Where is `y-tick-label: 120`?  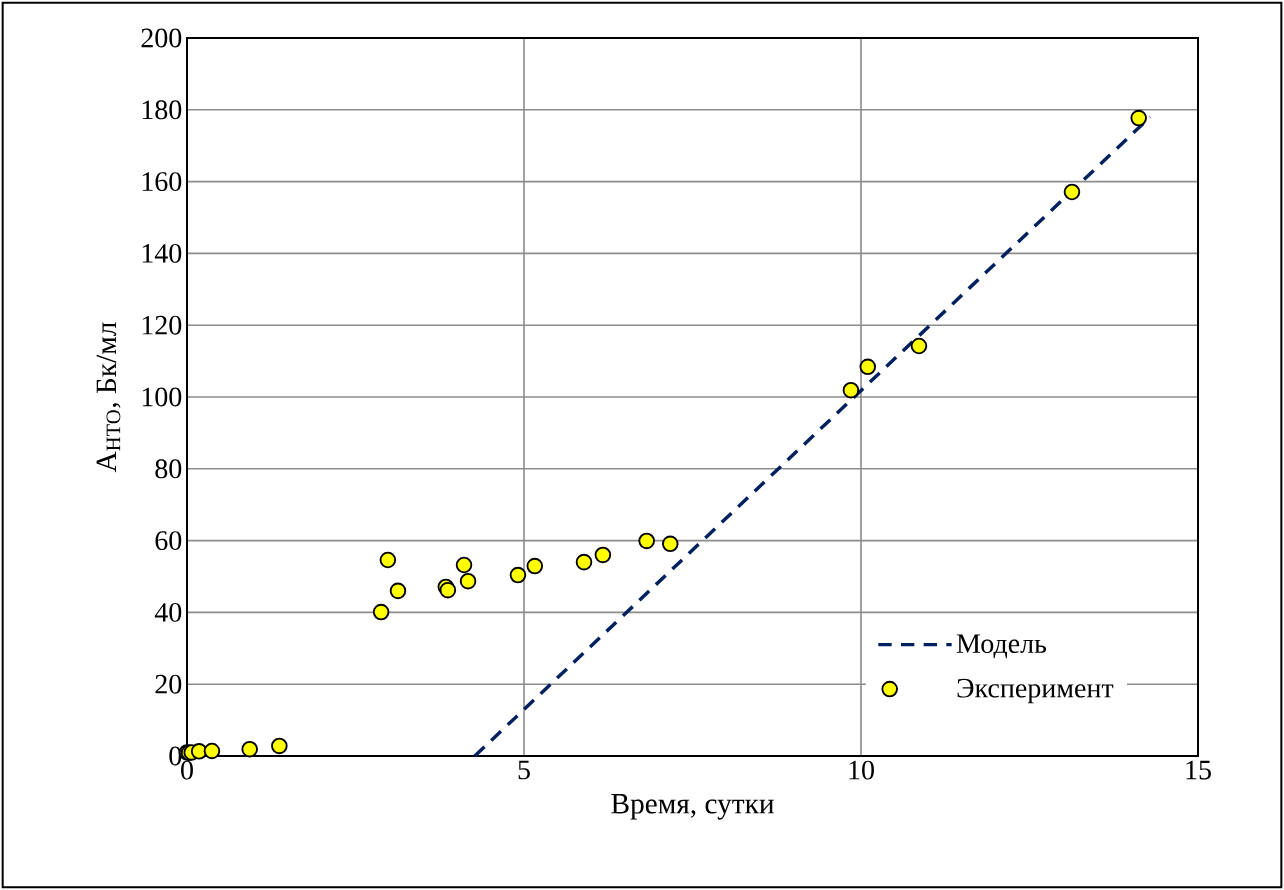 y-tick-label: 120 is located at coordinates (162, 325).